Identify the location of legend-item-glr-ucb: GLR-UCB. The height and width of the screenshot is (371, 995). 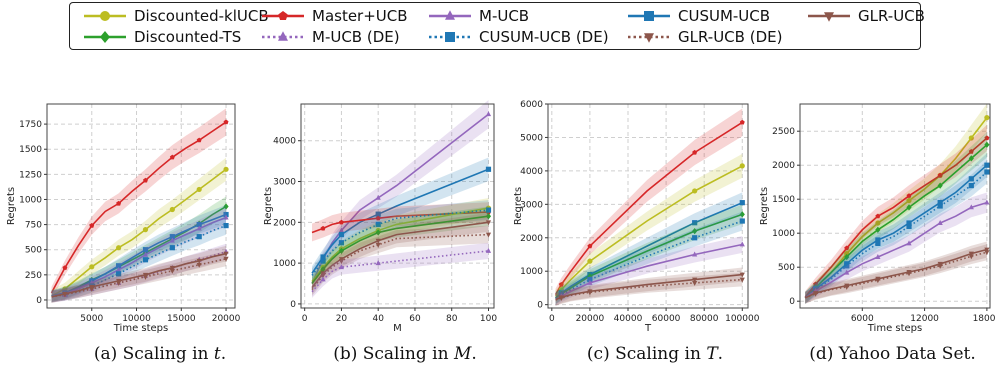
(865, 16).